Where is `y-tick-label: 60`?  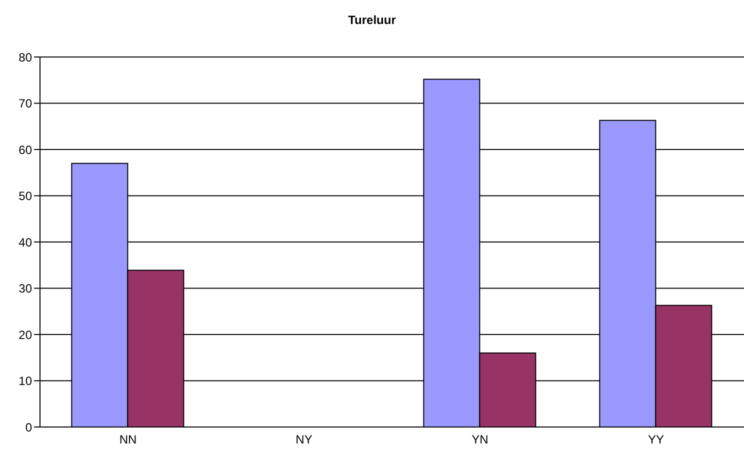
y-tick-label: 60 is located at coordinates (25, 149).